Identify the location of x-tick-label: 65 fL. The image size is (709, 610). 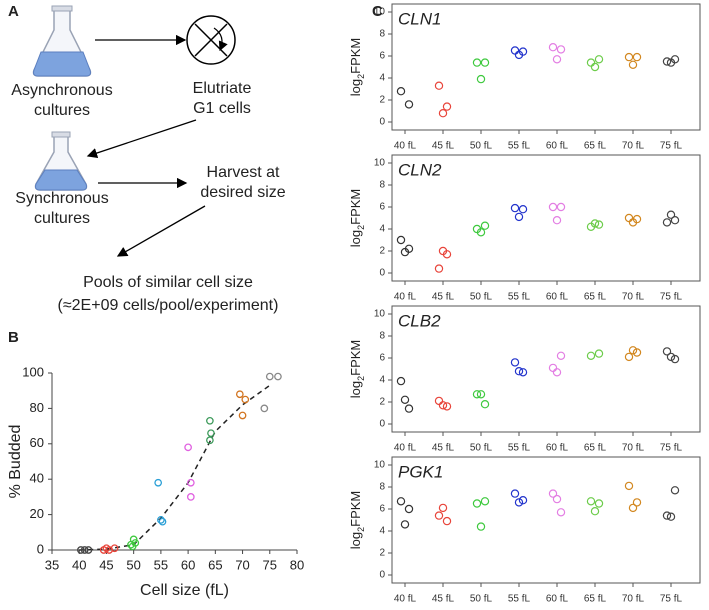
(595, 448).